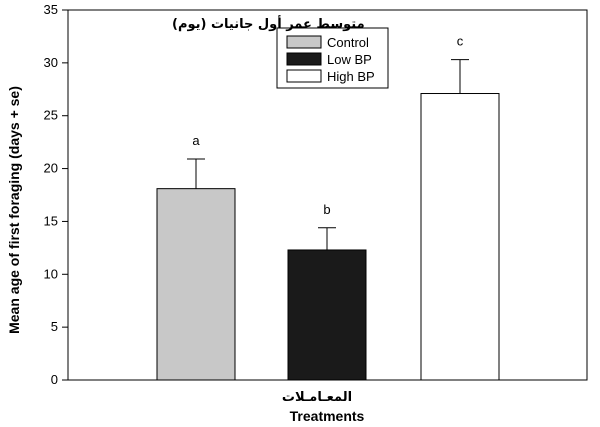 This screenshot has width=600, height=427. I want to click on y-tick-label: 5, so click(54, 326).